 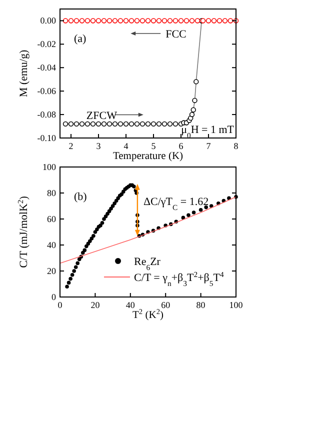 What do you see at coordinates (71, 146) in the screenshot?
I see `x-tick-label: 2` at bounding box center [71, 146].